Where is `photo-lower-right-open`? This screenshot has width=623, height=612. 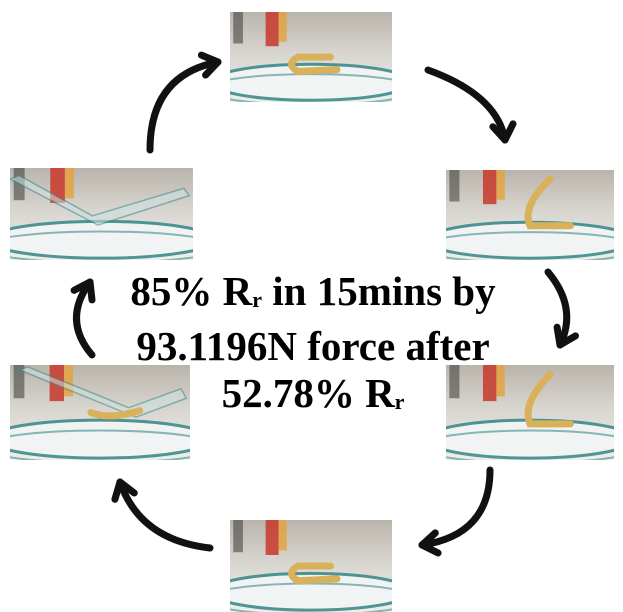
photo-lower-right-open is located at coordinates (530, 412).